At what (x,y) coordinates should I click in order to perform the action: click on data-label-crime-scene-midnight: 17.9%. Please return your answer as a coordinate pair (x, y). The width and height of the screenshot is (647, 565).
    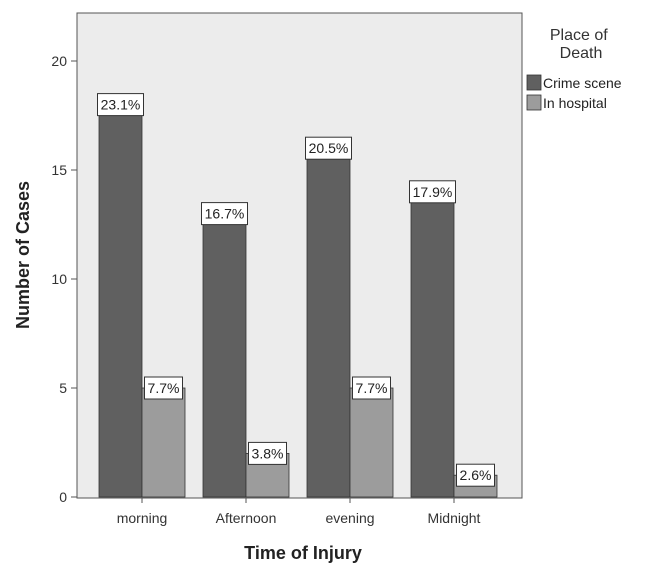
    Looking at the image, I should click on (432, 192).